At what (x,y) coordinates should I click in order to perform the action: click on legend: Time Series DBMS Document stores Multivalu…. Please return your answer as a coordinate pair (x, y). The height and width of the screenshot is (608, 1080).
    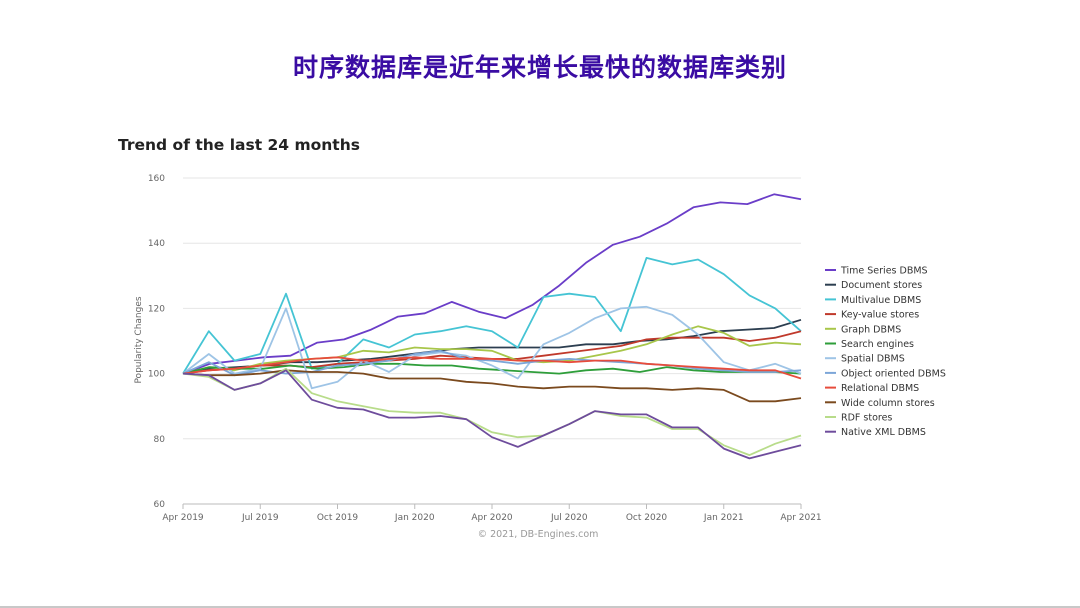
    Looking at the image, I should click on (885, 352).